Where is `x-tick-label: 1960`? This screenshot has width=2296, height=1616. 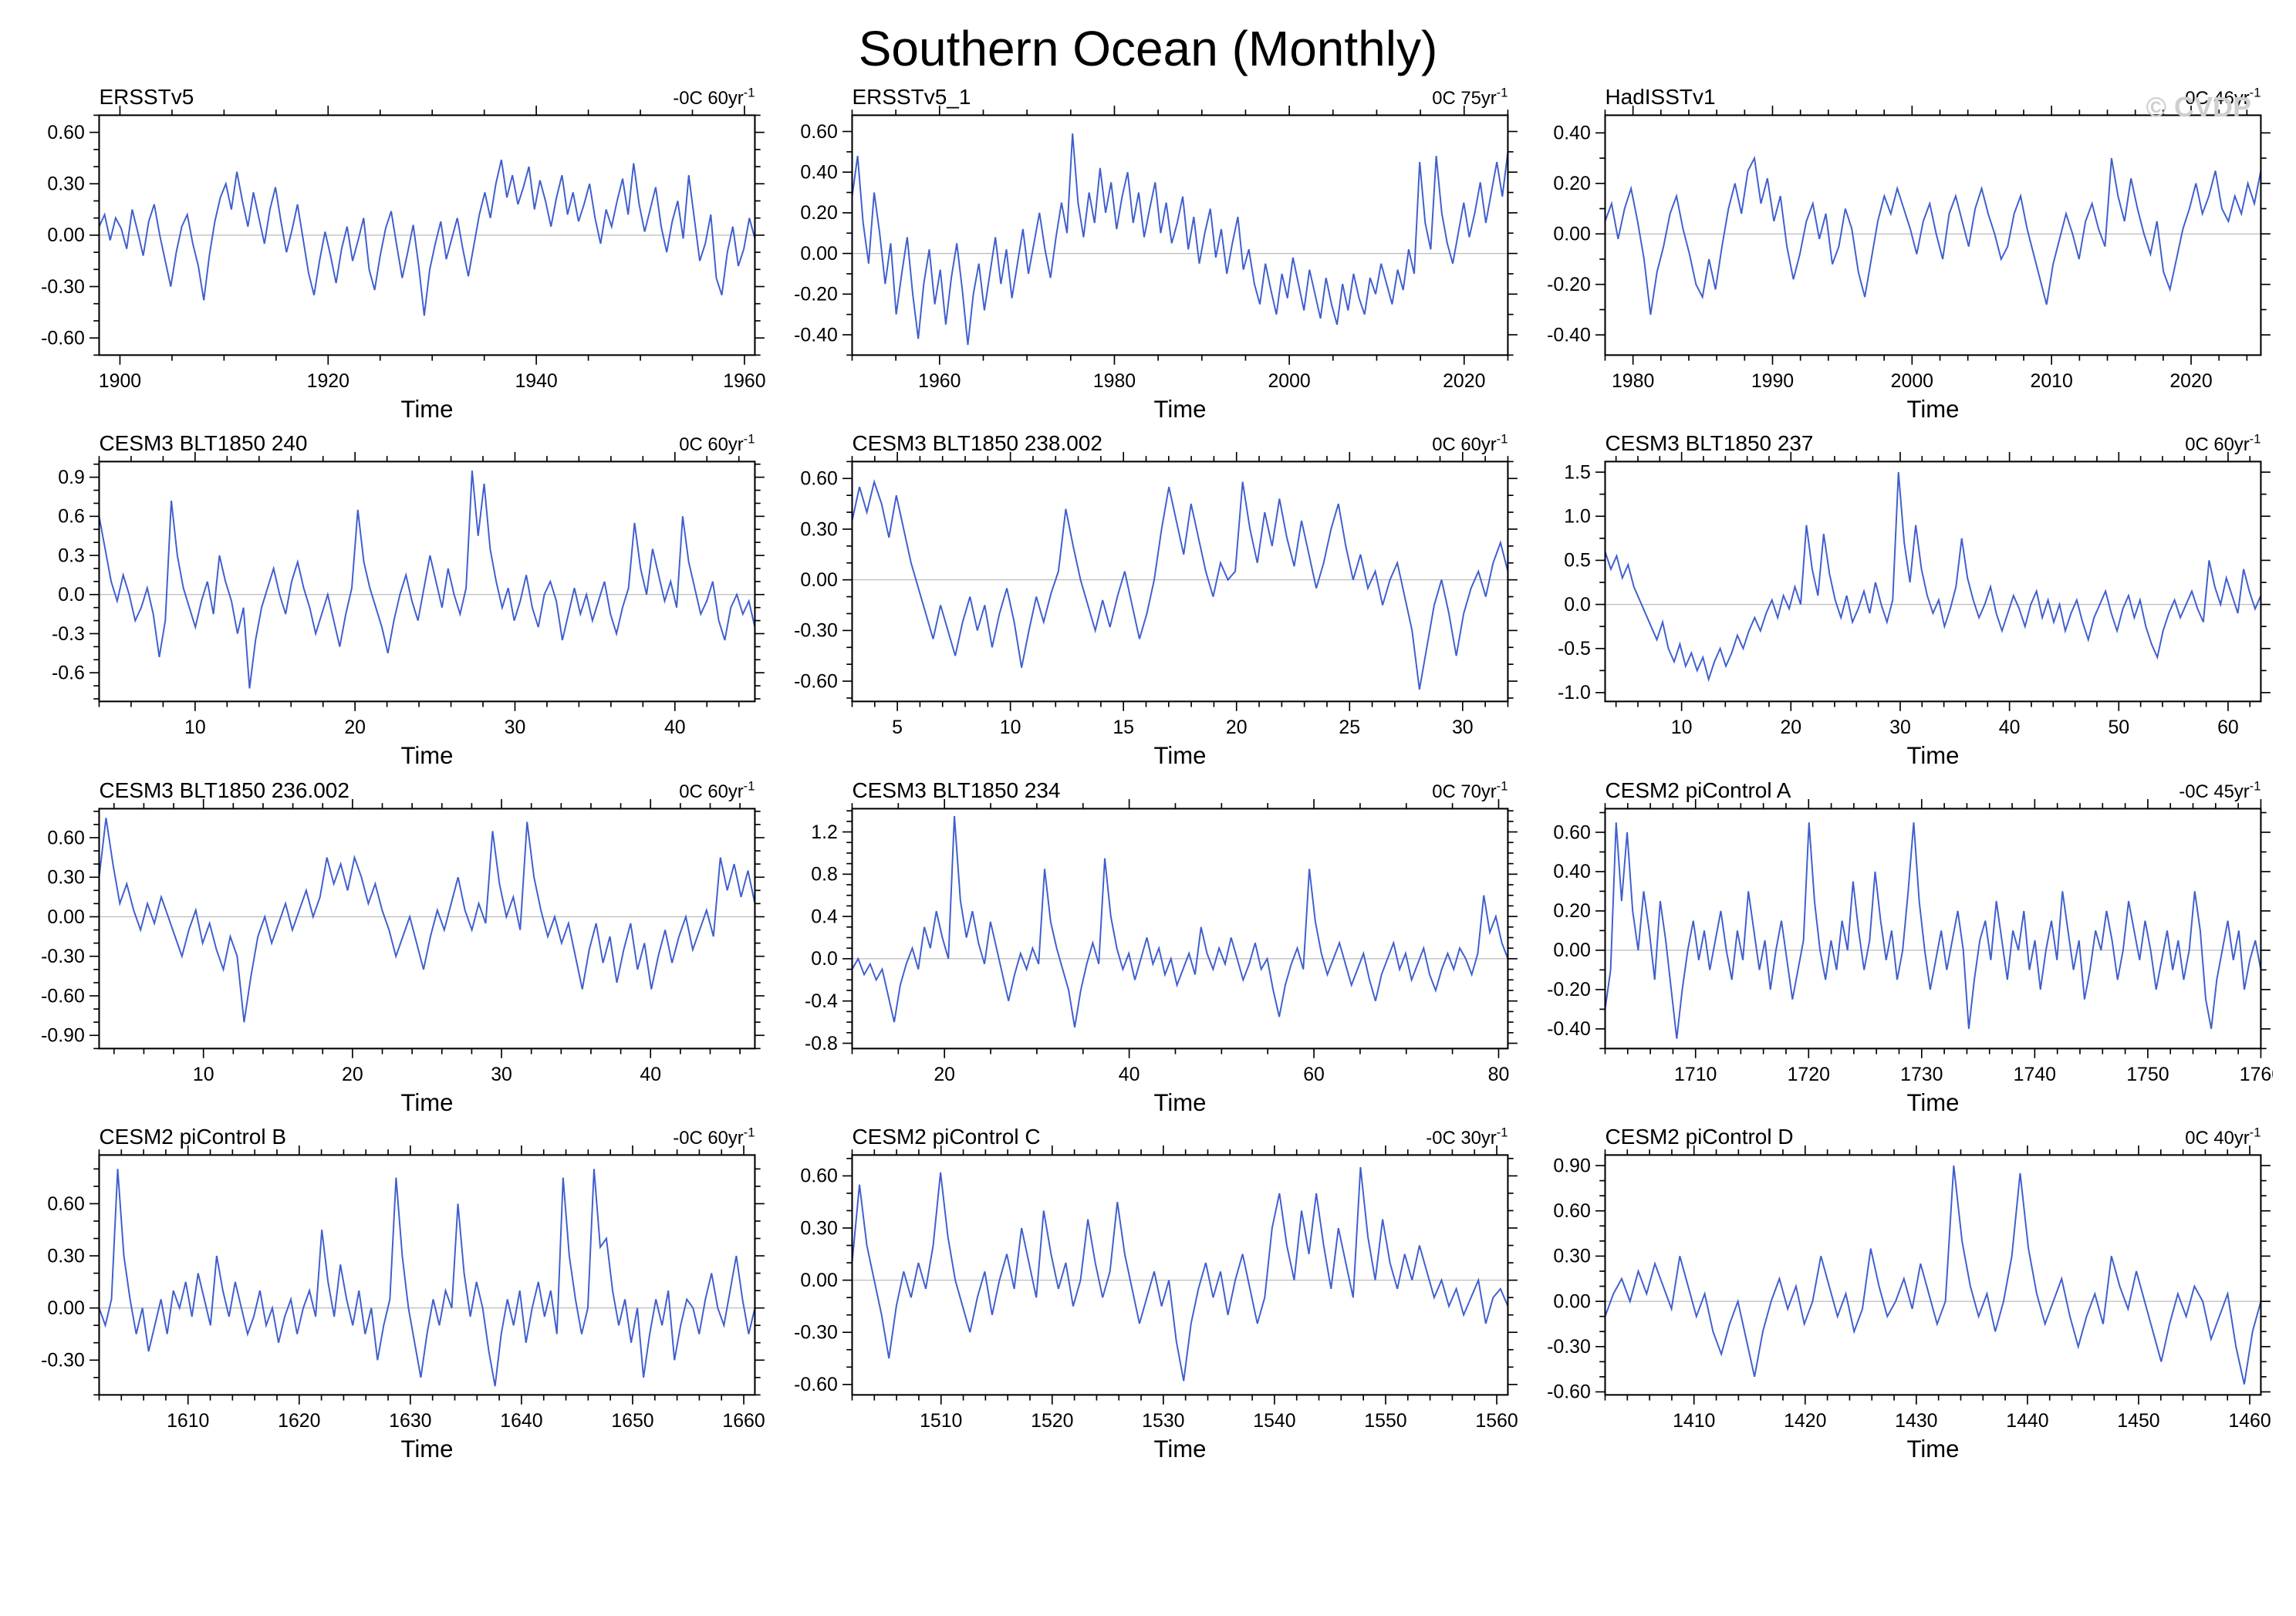
x-tick-label: 1960 is located at coordinates (744, 381).